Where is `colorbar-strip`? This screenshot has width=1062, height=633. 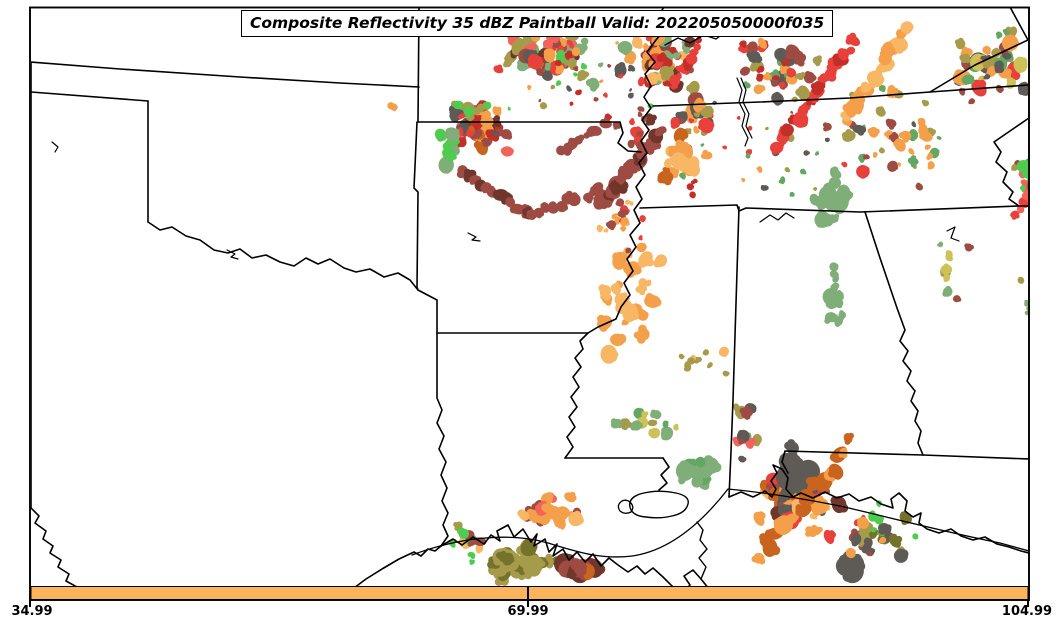
colorbar-strip is located at coordinates (529, 593).